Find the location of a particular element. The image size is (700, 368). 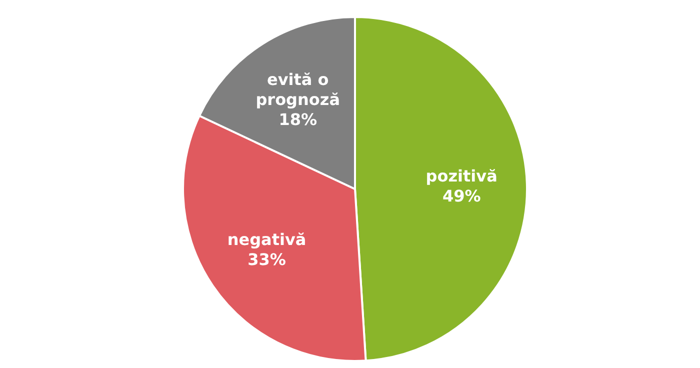

data-label: 18% is located at coordinates (298, 118).